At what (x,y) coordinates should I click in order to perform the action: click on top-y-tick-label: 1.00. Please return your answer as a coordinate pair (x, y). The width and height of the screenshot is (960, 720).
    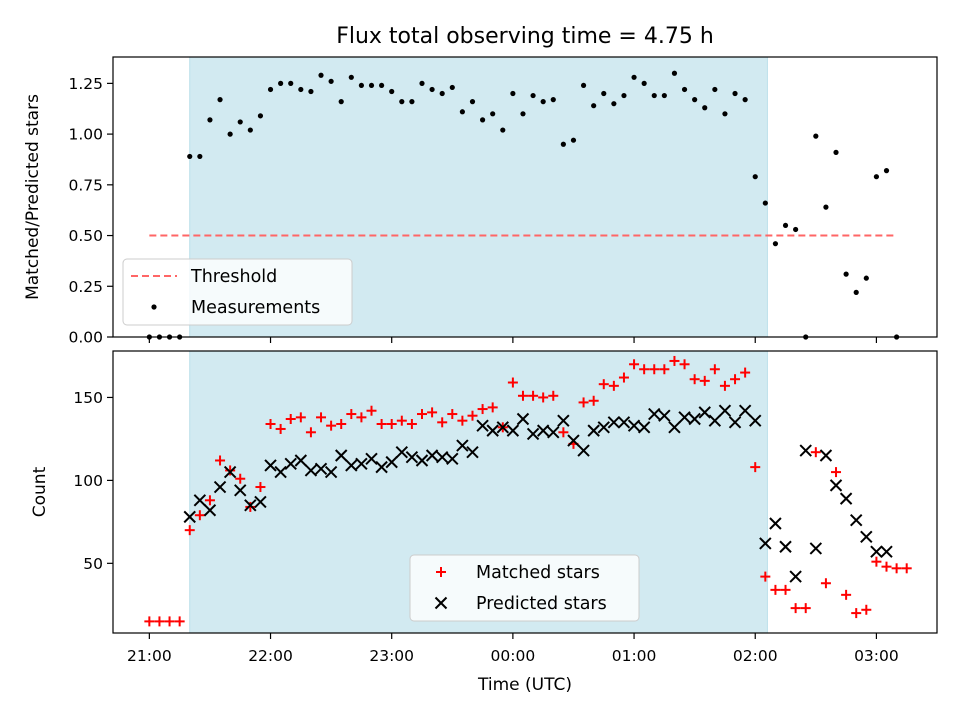
    Looking at the image, I should click on (85, 135).